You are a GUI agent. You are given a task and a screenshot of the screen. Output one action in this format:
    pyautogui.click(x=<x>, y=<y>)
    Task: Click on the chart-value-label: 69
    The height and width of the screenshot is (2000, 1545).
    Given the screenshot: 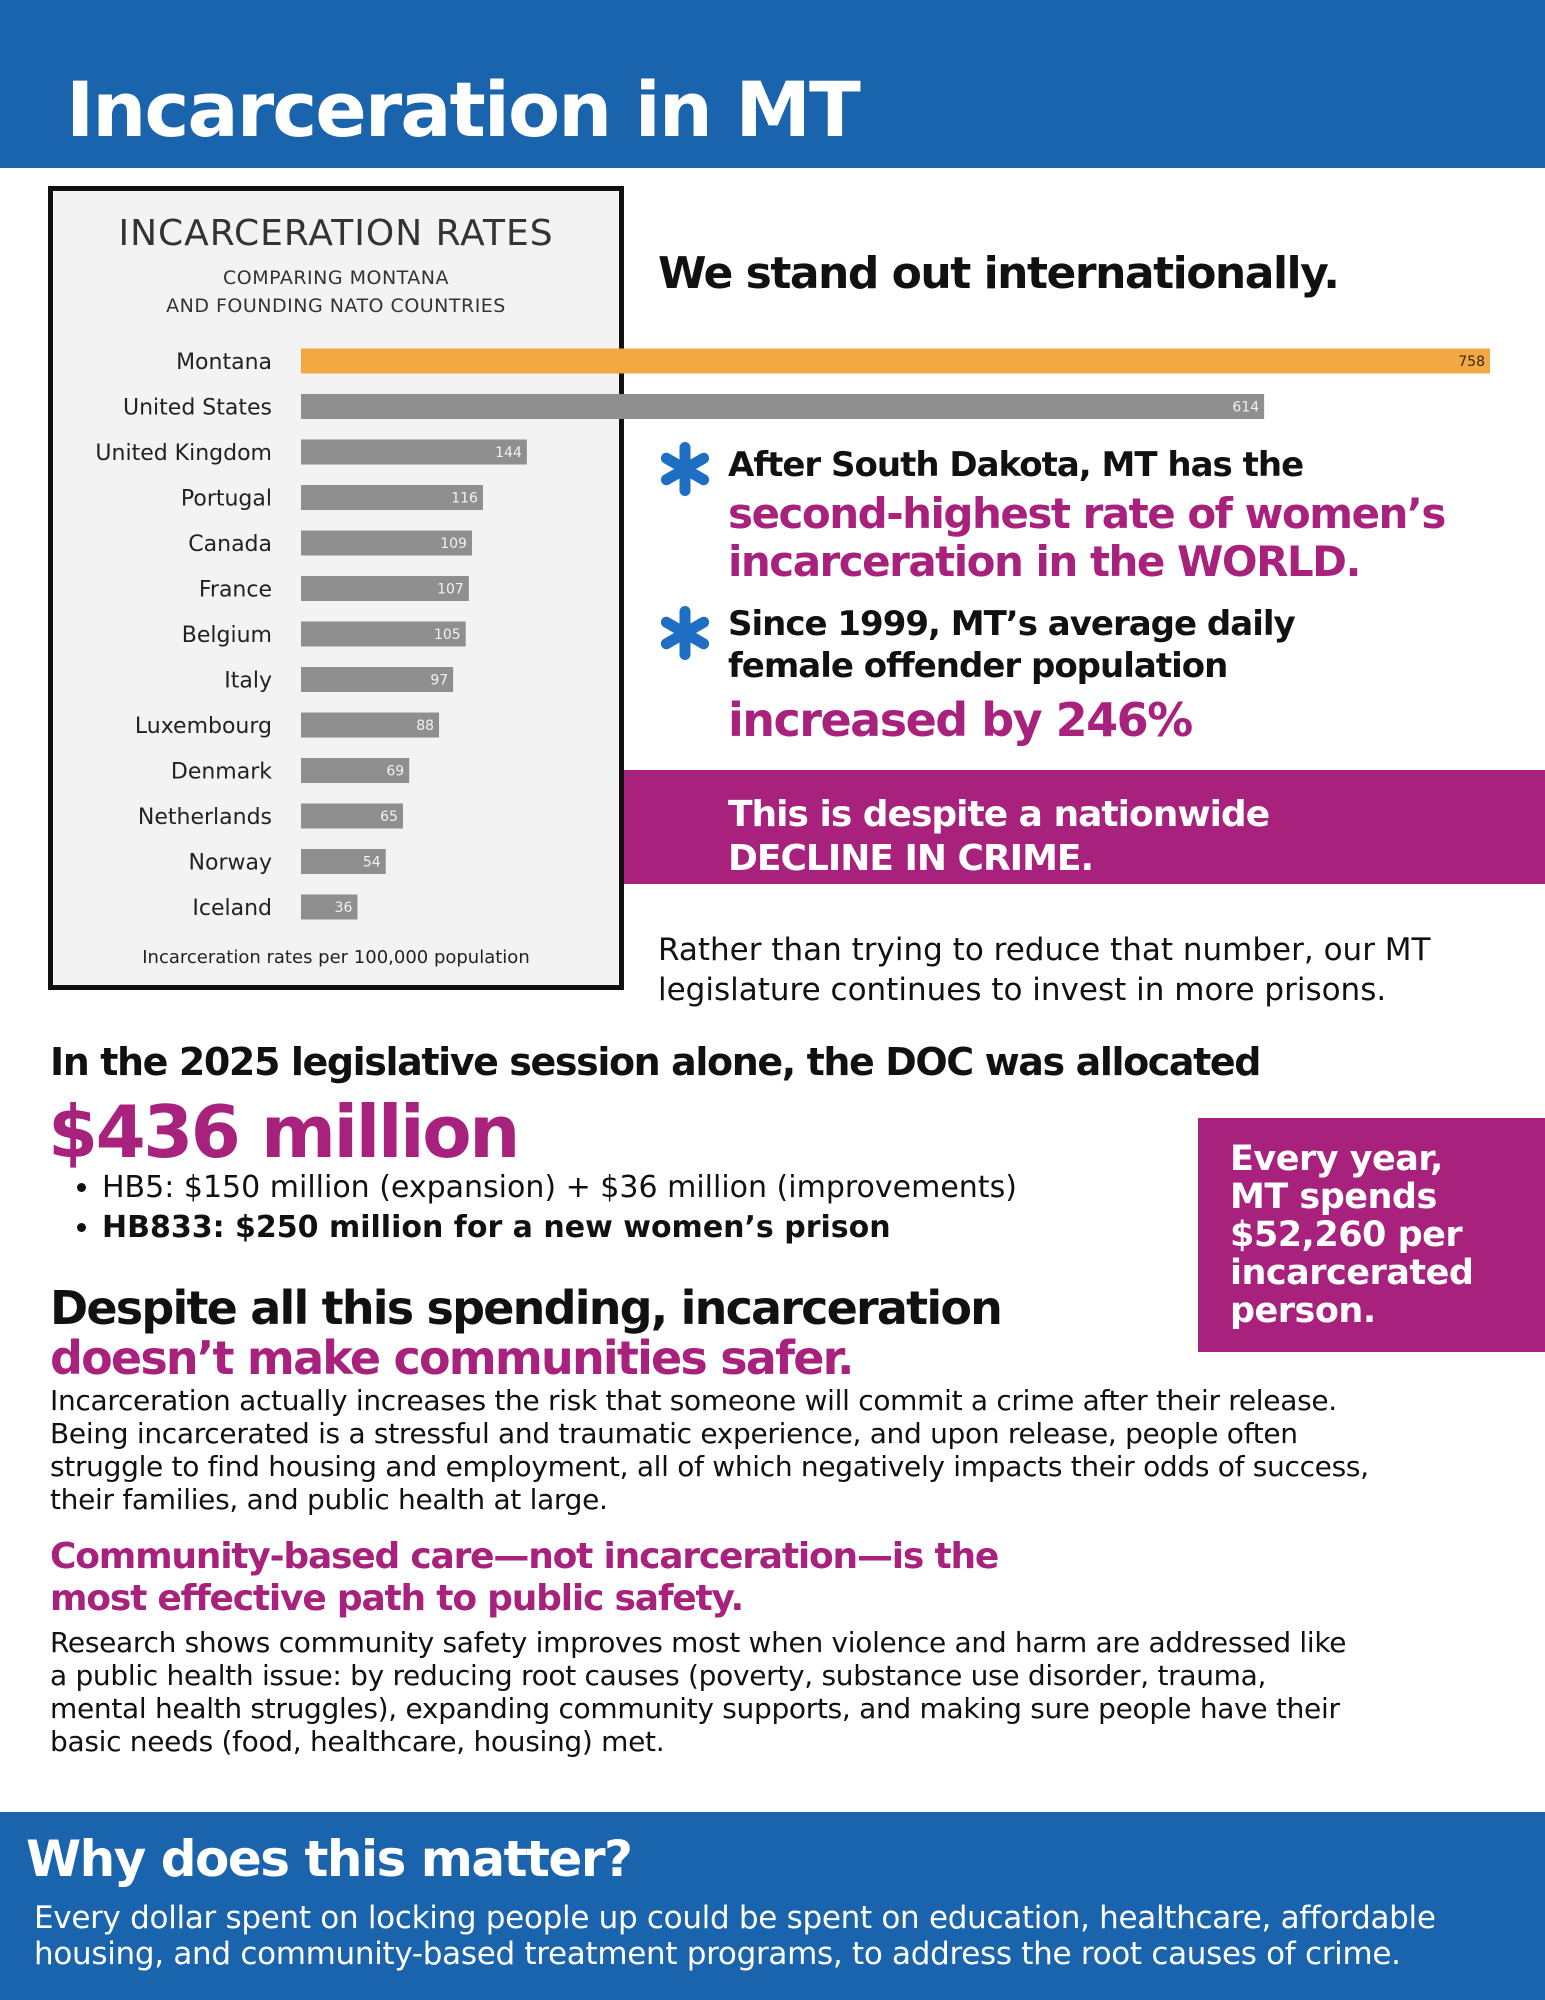 What is the action you would take?
    pyautogui.click(x=395, y=772)
    